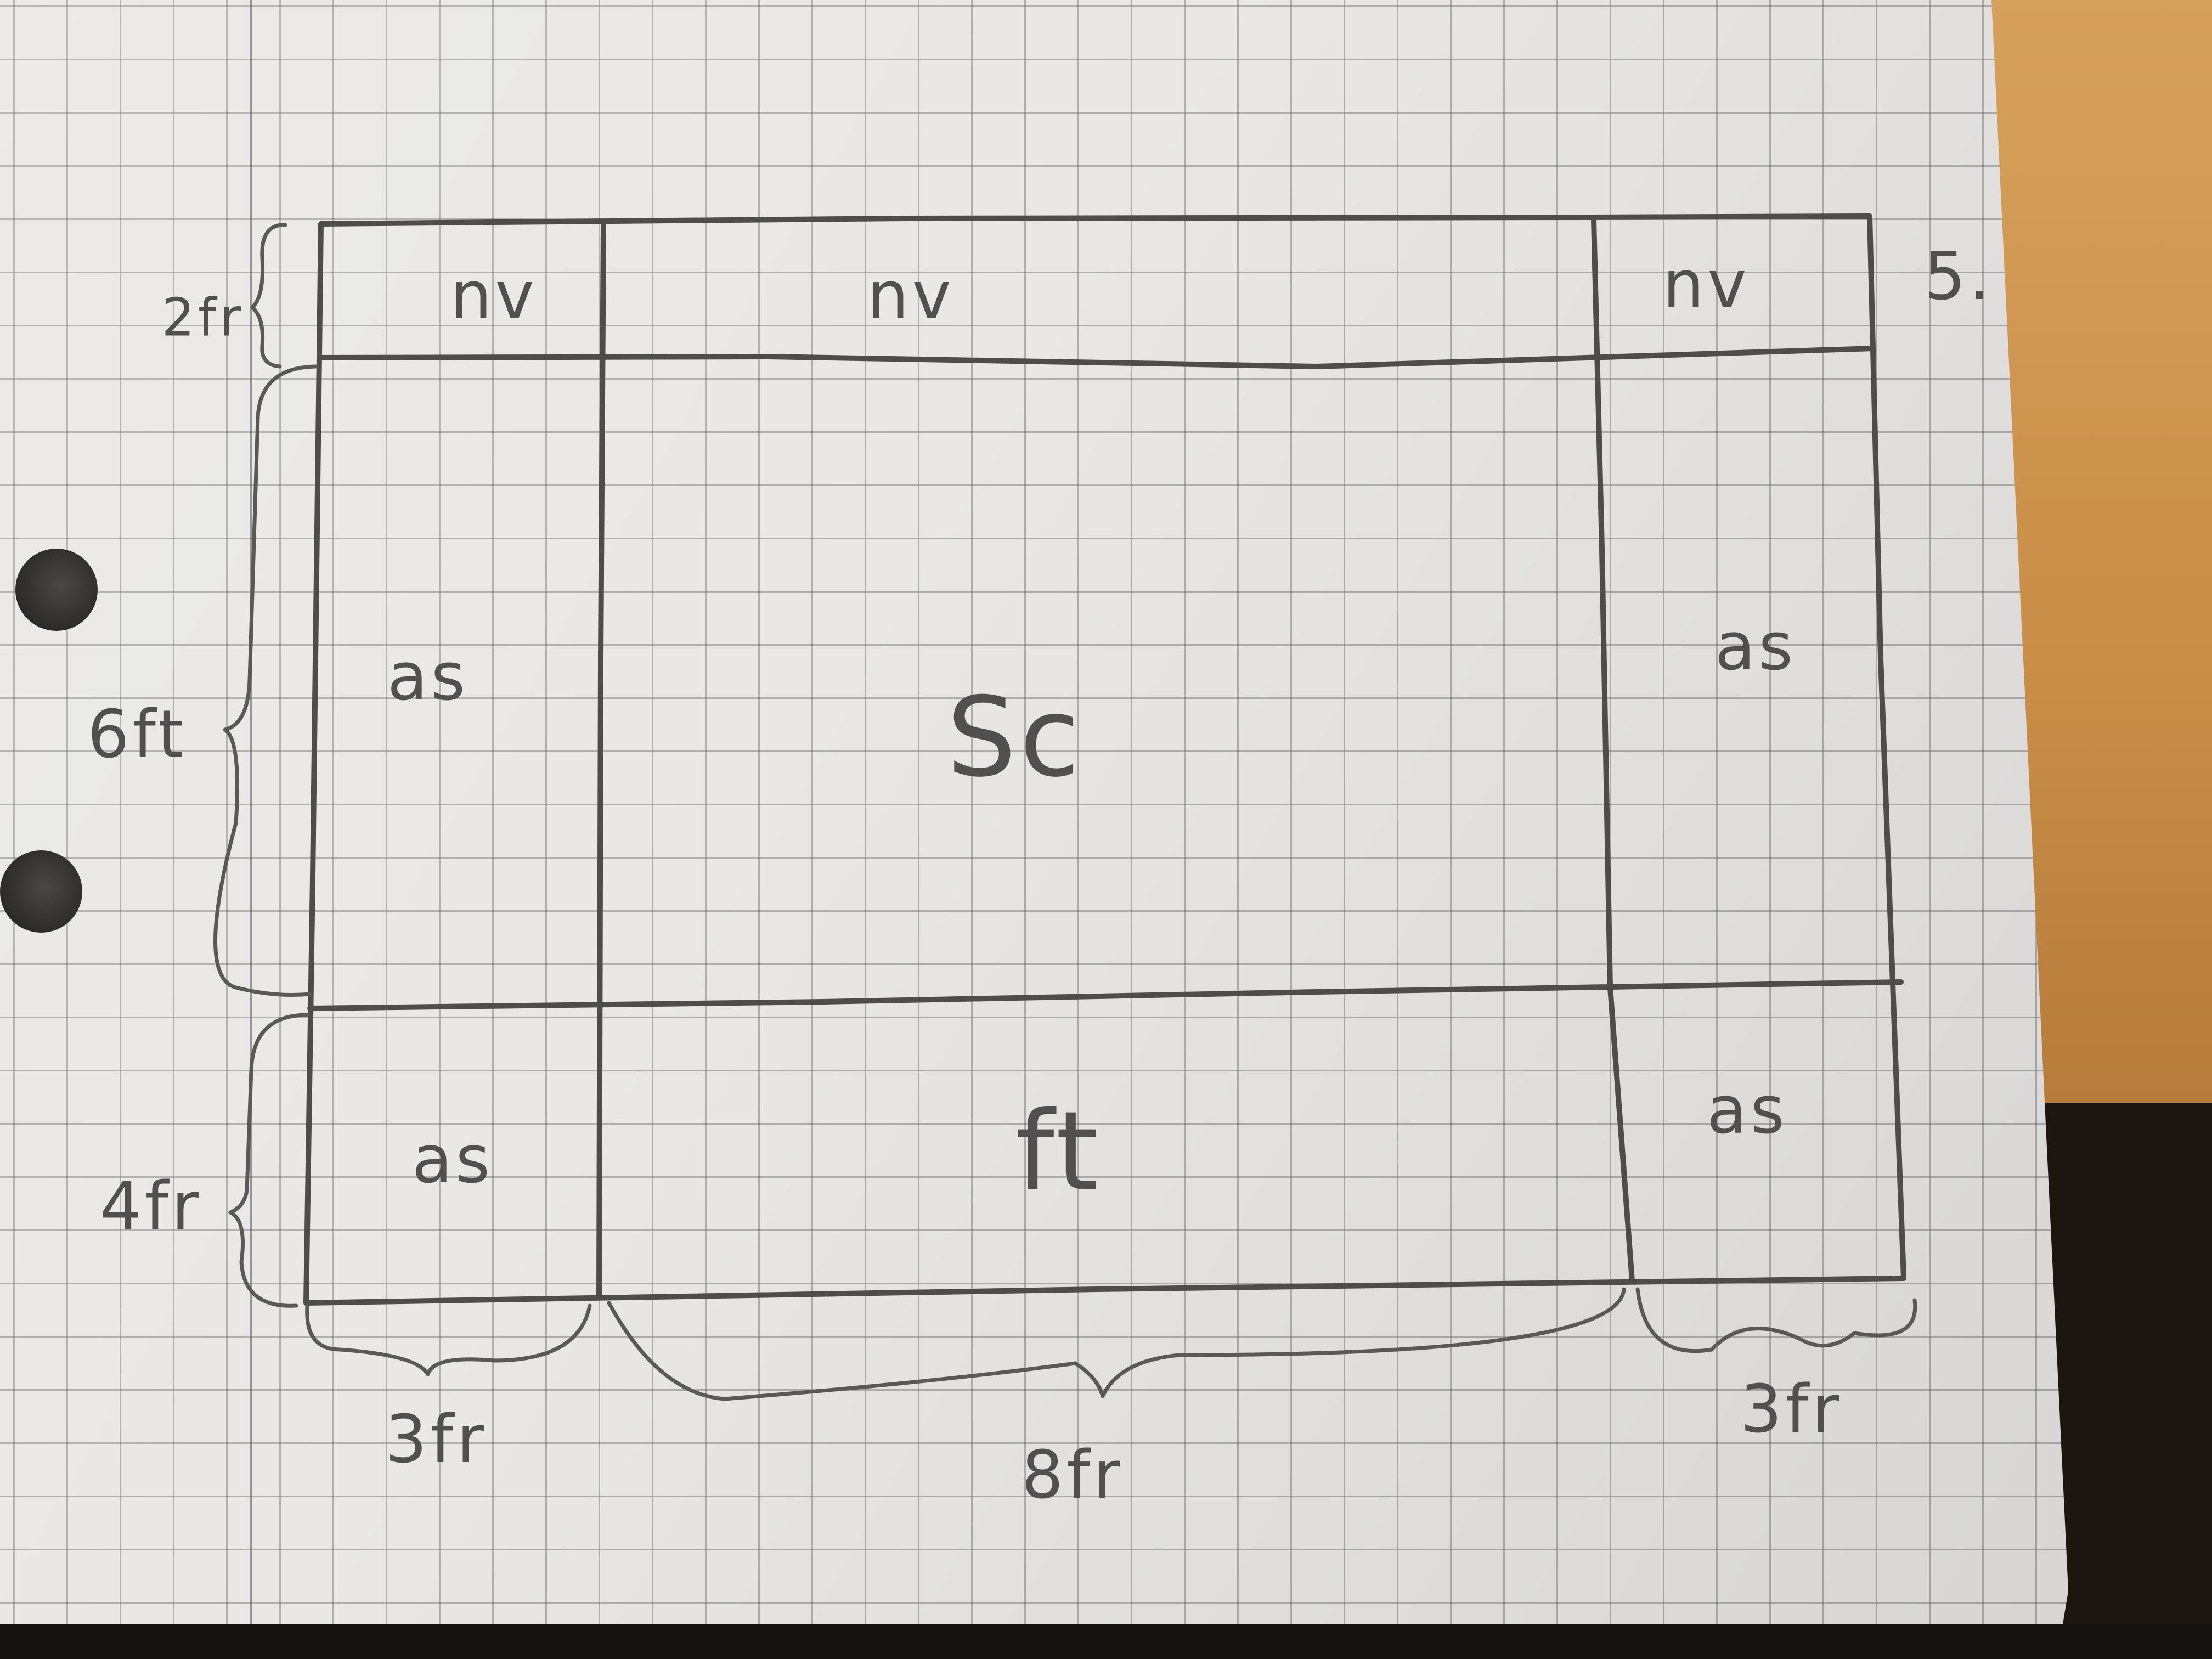  I want to click on column-brace-3fr-right, so click(1776, 1320).